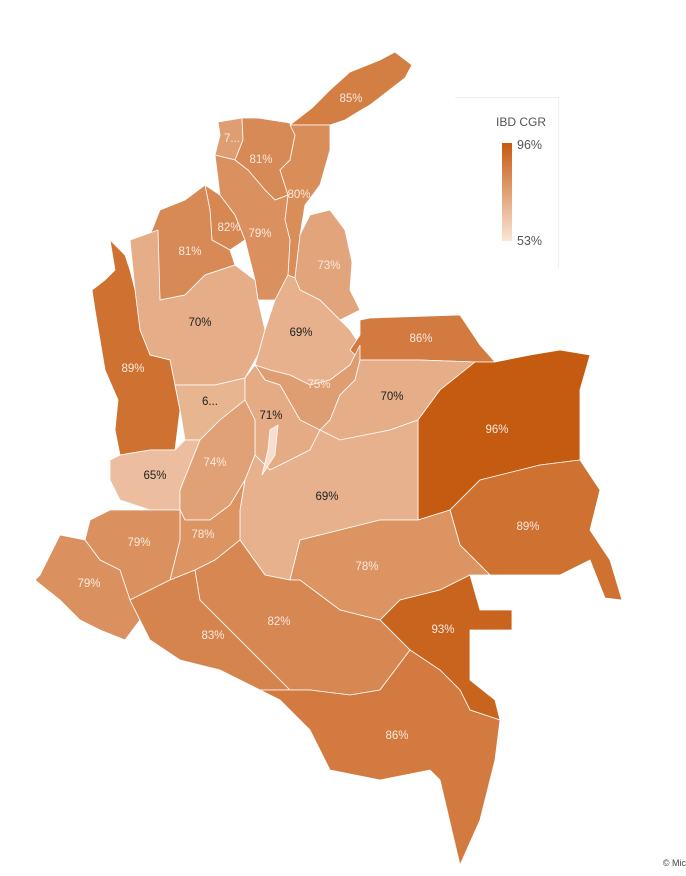 Image resolution: width=686 pixels, height=876 pixels. What do you see at coordinates (326, 497) in the screenshot?
I see `region-label-meta: 69%` at bounding box center [326, 497].